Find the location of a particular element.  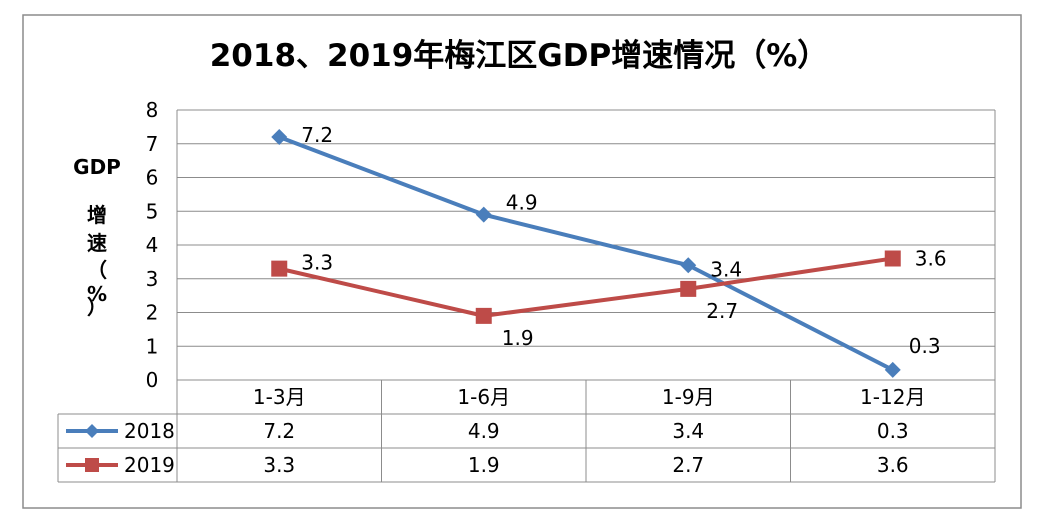

y-axis-label: GDP 增速 （%） is located at coordinates (97, 237).